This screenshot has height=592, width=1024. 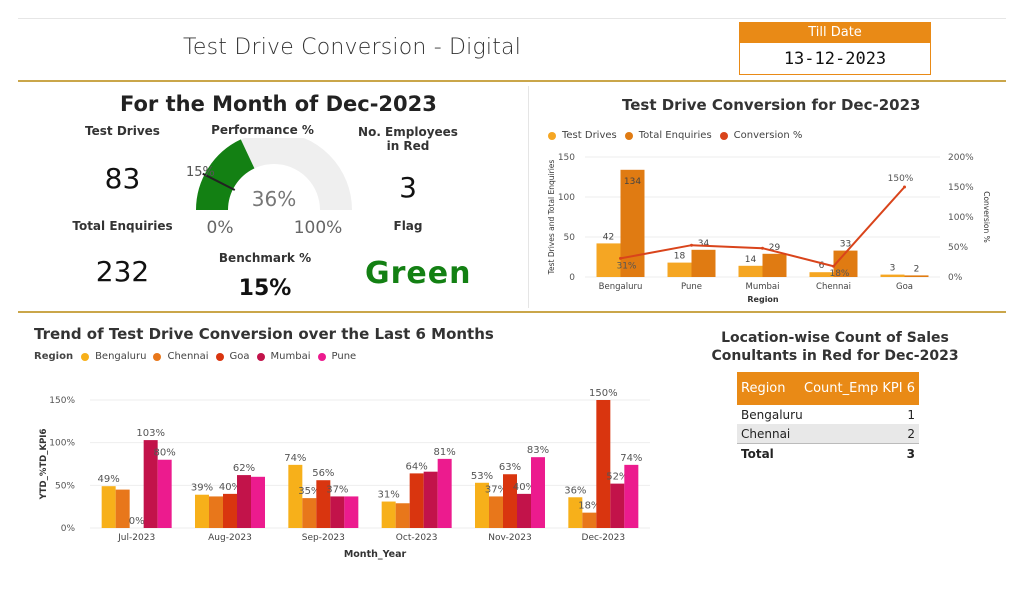 What do you see at coordinates (835, 48) in the screenshot?
I see `till-date-card: Till Date 13-12-2023` at bounding box center [835, 48].